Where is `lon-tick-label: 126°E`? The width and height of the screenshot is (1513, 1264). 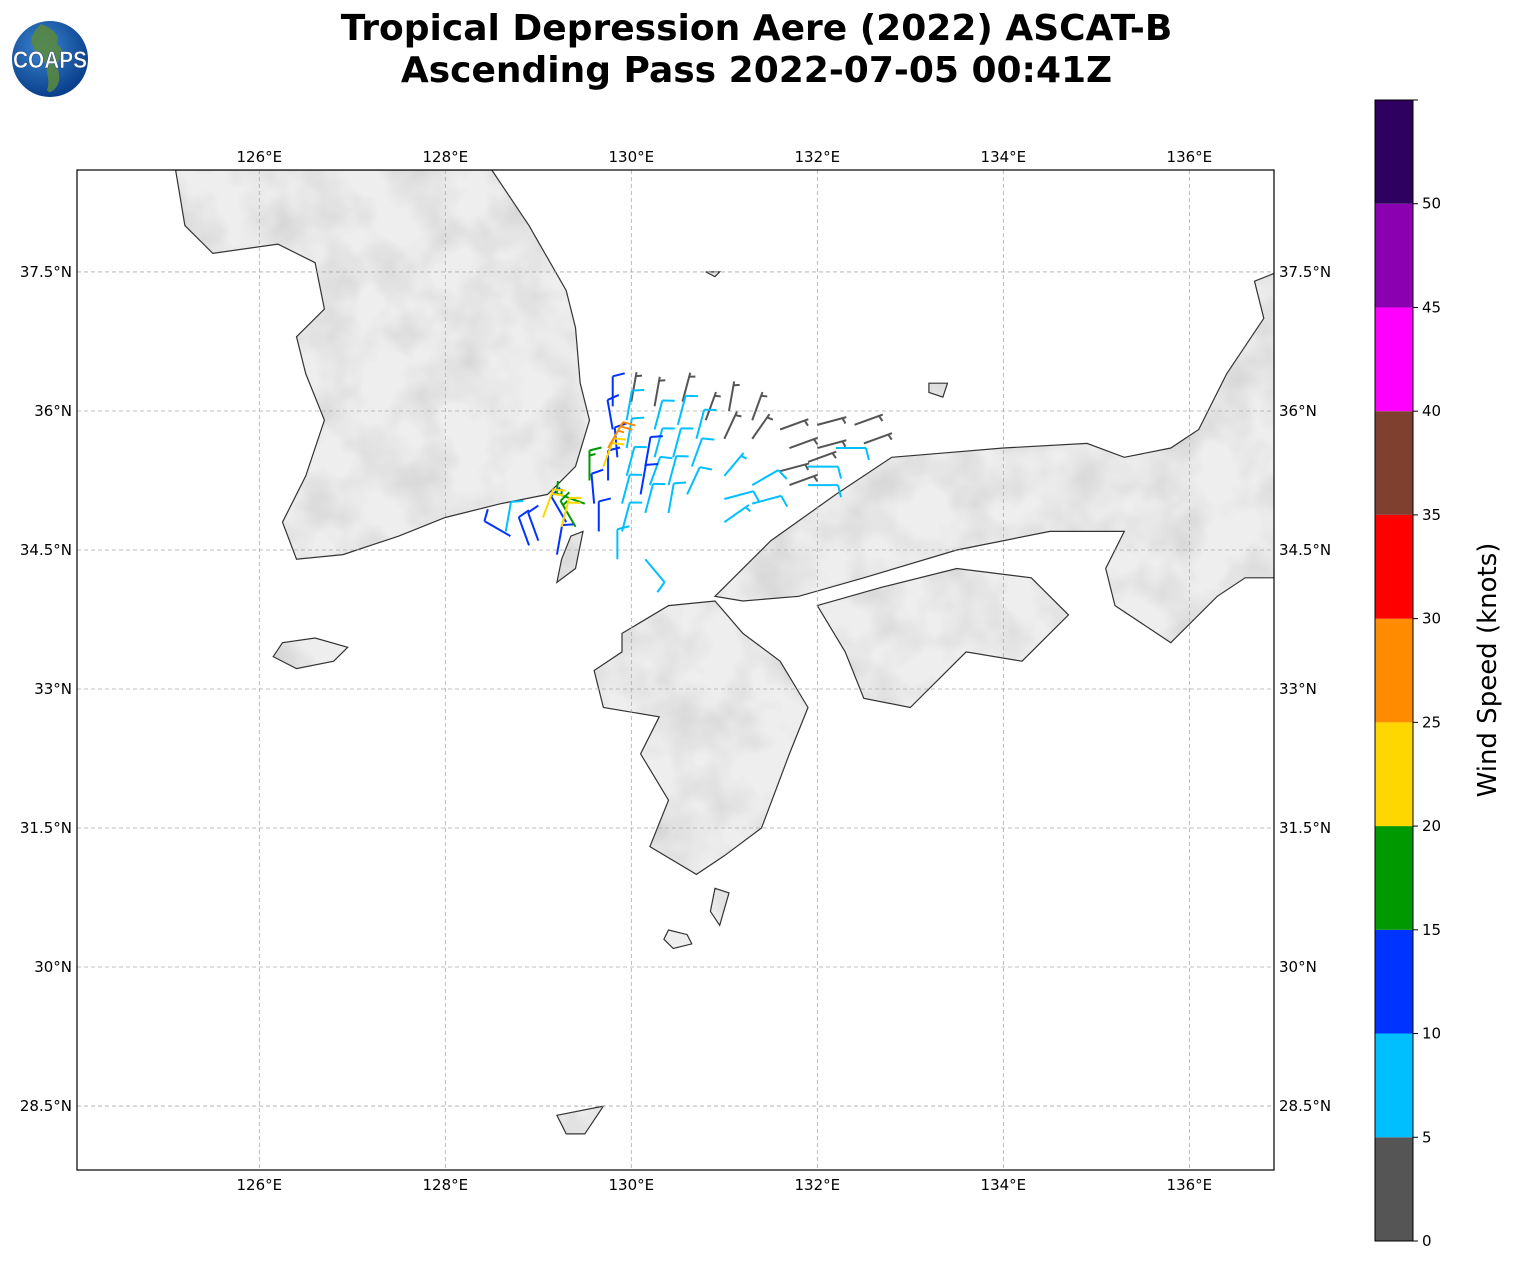
lon-tick-label: 126°E is located at coordinates (259, 1185).